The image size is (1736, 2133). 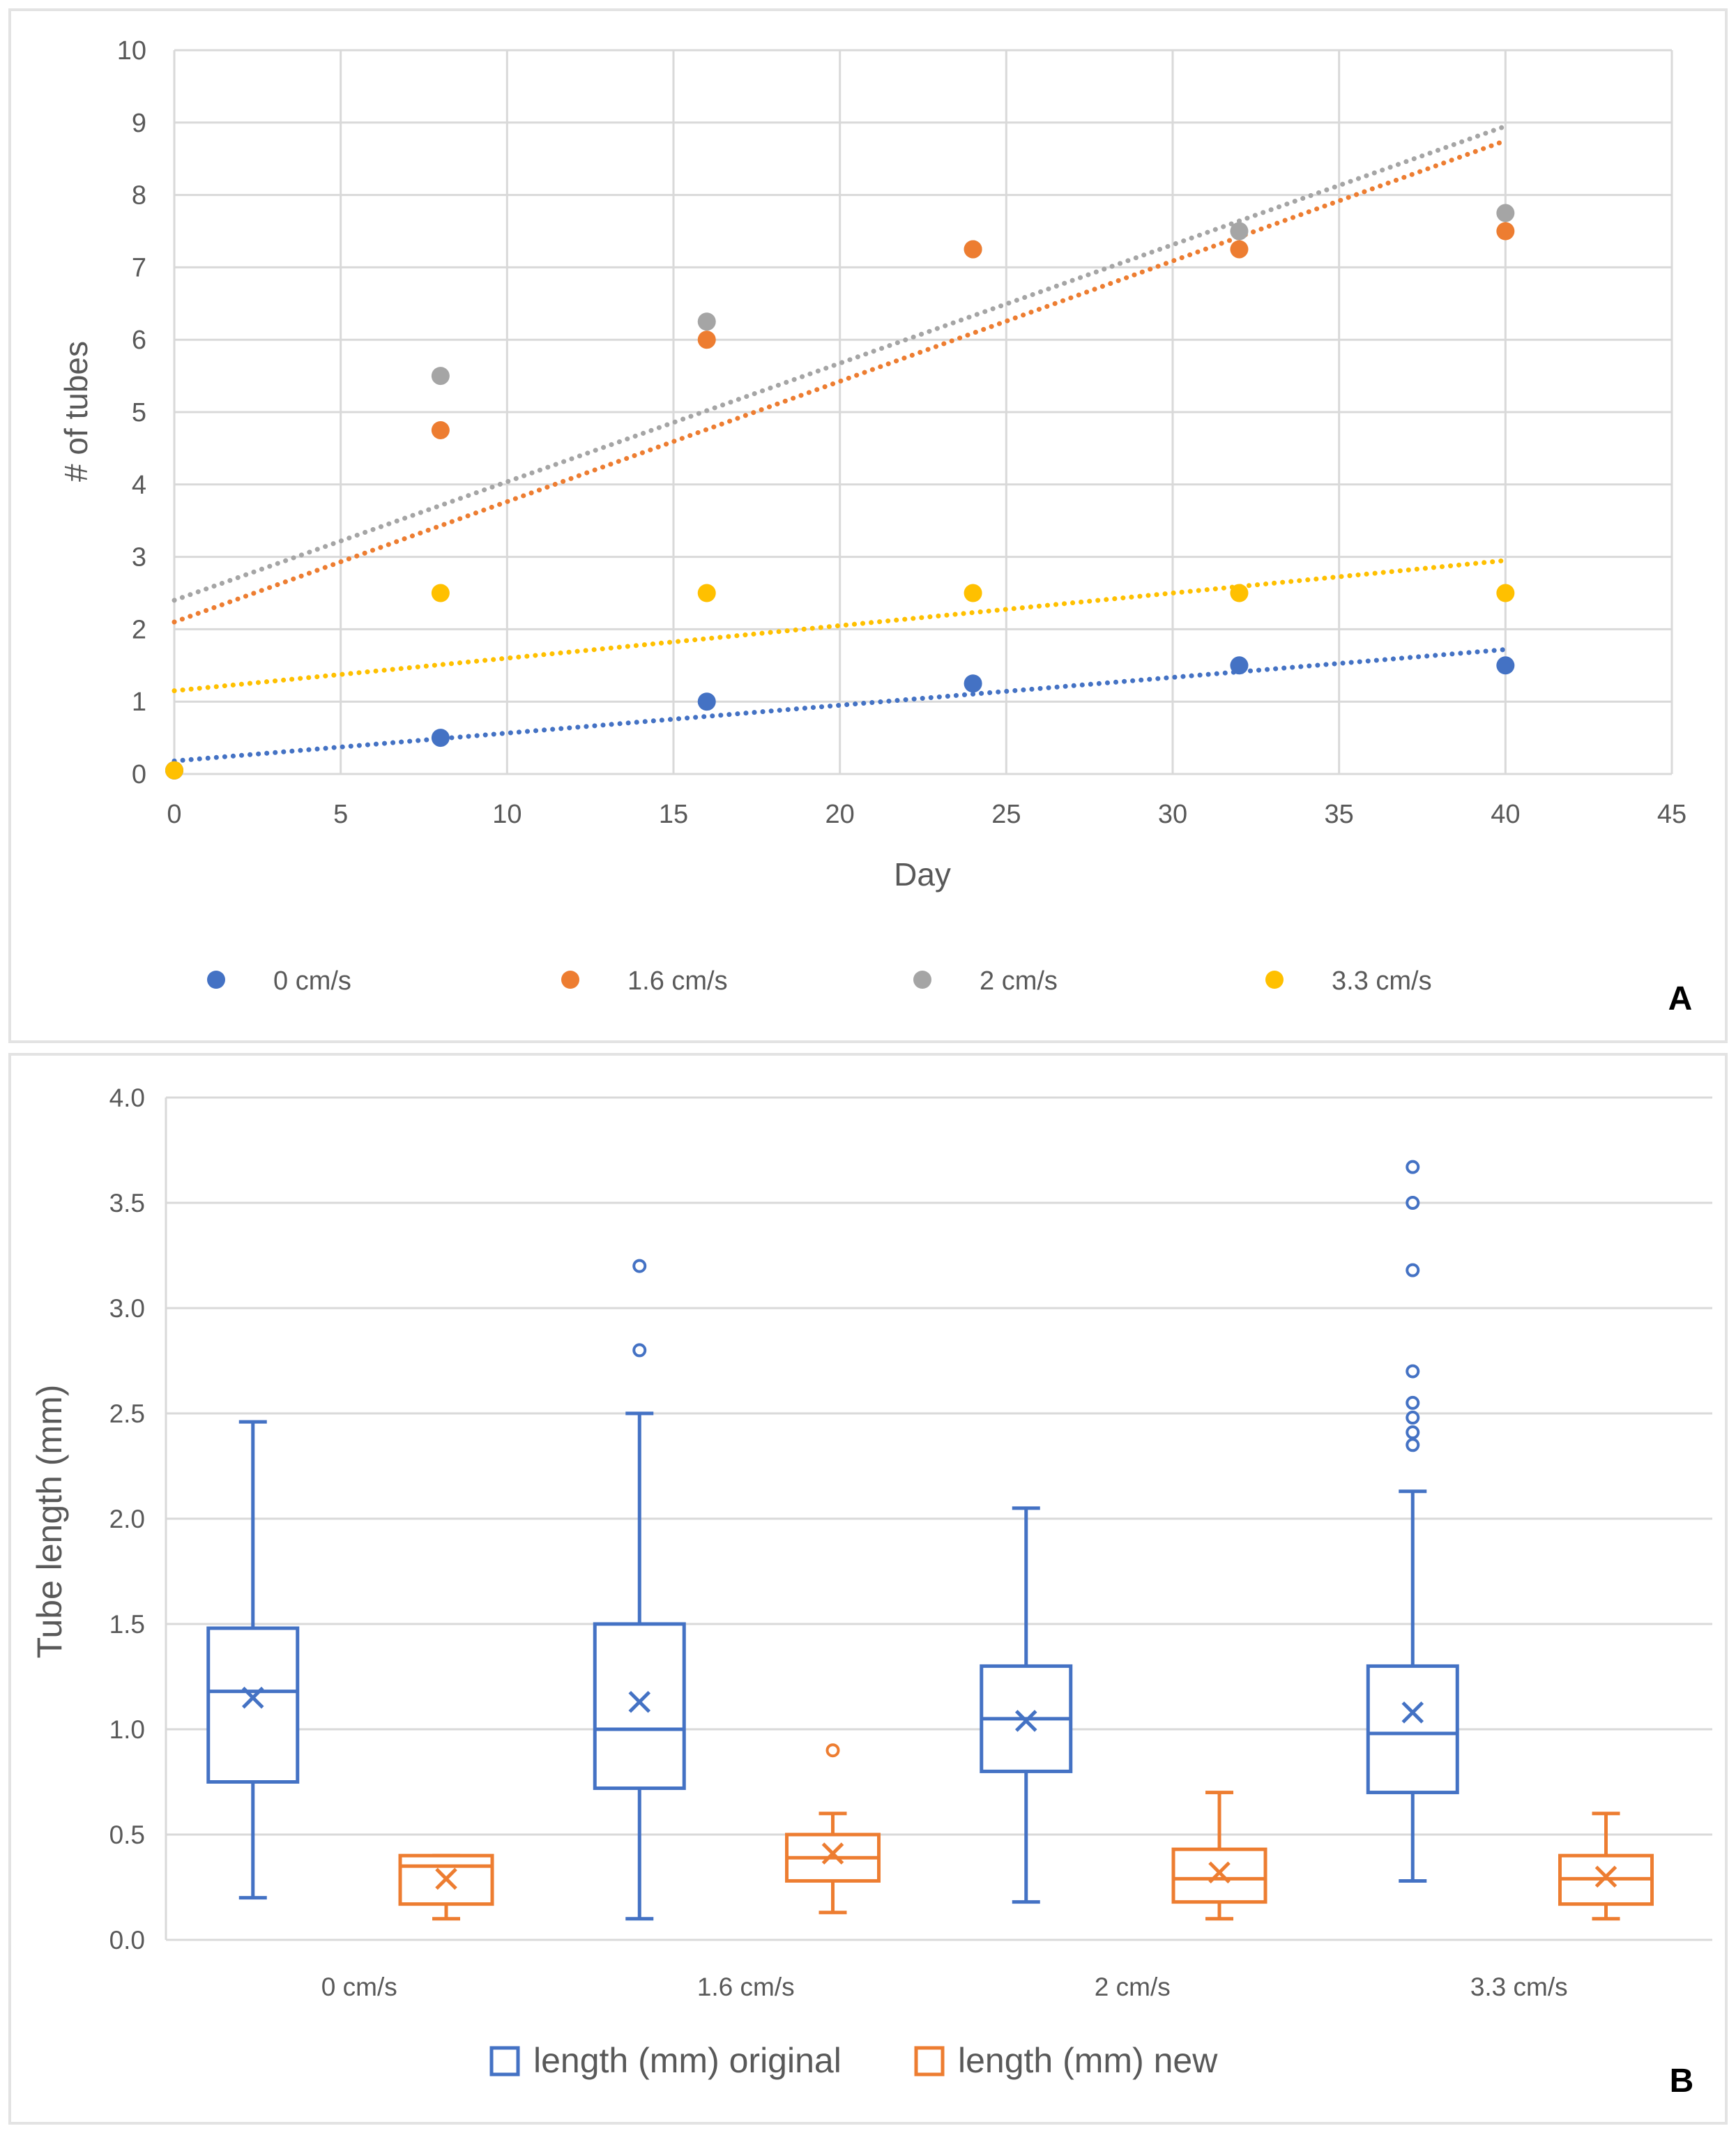 I want to click on chart-b-y-tick-label: 1.0, so click(x=127, y=1729).